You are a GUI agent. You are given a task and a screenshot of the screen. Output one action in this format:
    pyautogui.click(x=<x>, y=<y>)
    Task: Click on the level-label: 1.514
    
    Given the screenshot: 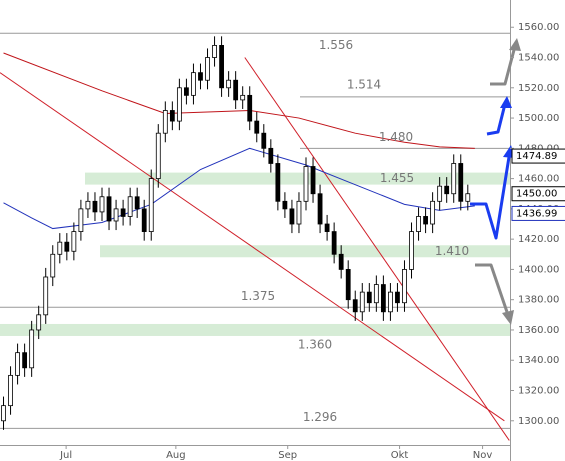 What is the action you would take?
    pyautogui.click(x=364, y=84)
    